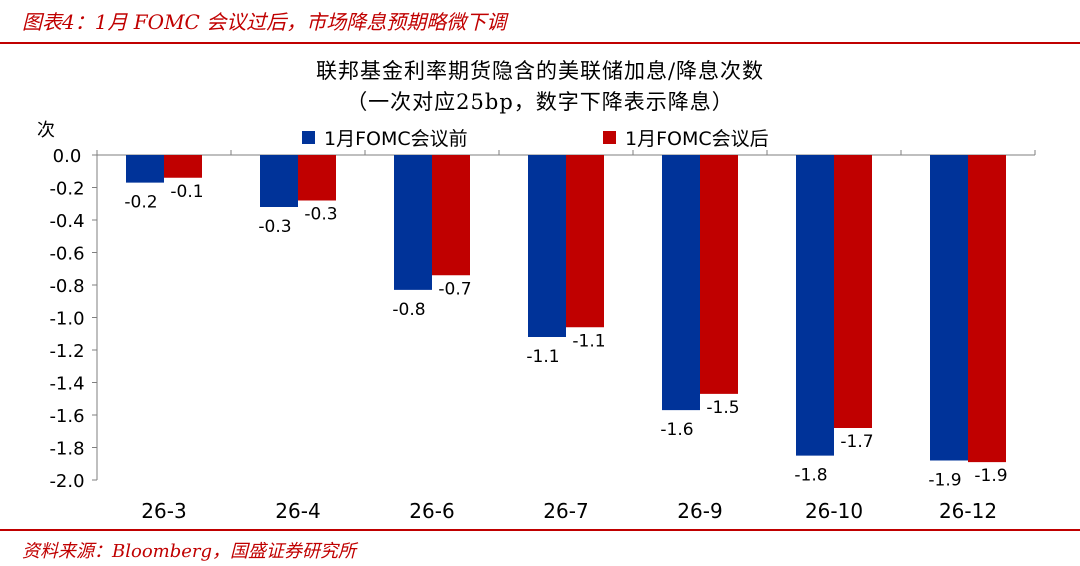  Describe the element at coordinates (609, 137) in the screenshot. I see `legend-swatch-after` at that location.